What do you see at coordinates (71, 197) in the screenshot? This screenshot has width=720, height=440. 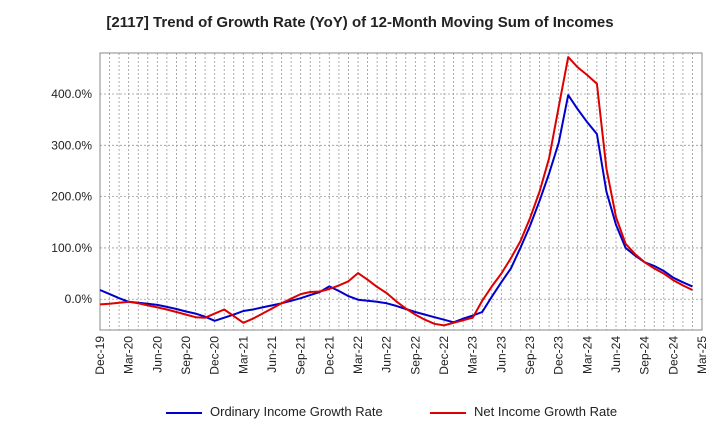 I see `y-tick-label: 200.0%` at bounding box center [71, 197].